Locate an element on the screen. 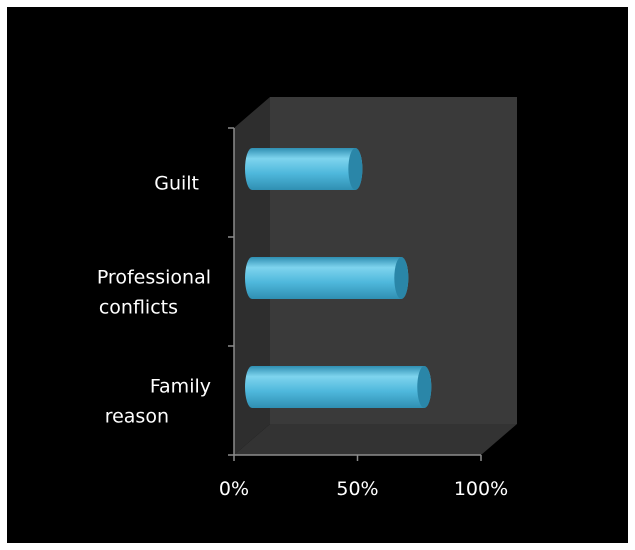 This screenshot has width=635, height=550. category-label: conflicts is located at coordinates (138, 308).